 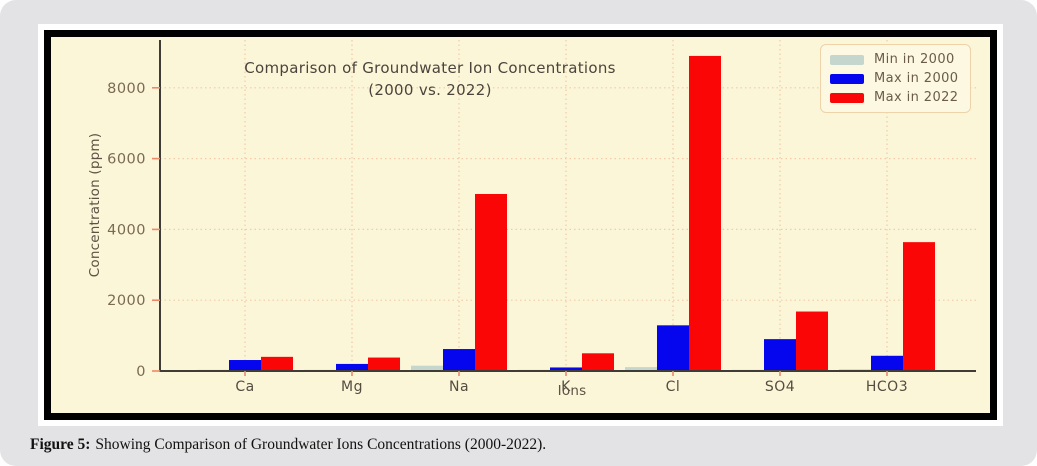 What do you see at coordinates (277, 363) in the screenshot?
I see `bar-max-in-2022-Ca` at bounding box center [277, 363].